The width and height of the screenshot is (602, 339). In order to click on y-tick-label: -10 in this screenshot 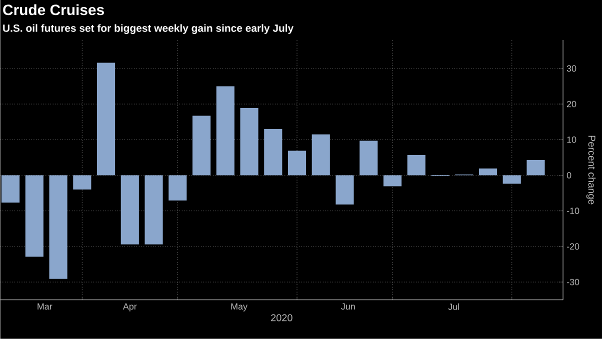, I will do `click(573, 211)`.